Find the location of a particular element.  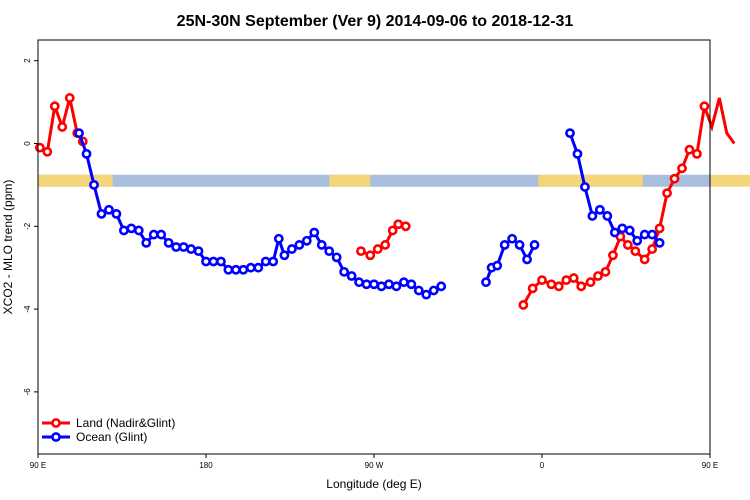

legend-label: Ocean (Glint) is located at coordinates (111, 437).